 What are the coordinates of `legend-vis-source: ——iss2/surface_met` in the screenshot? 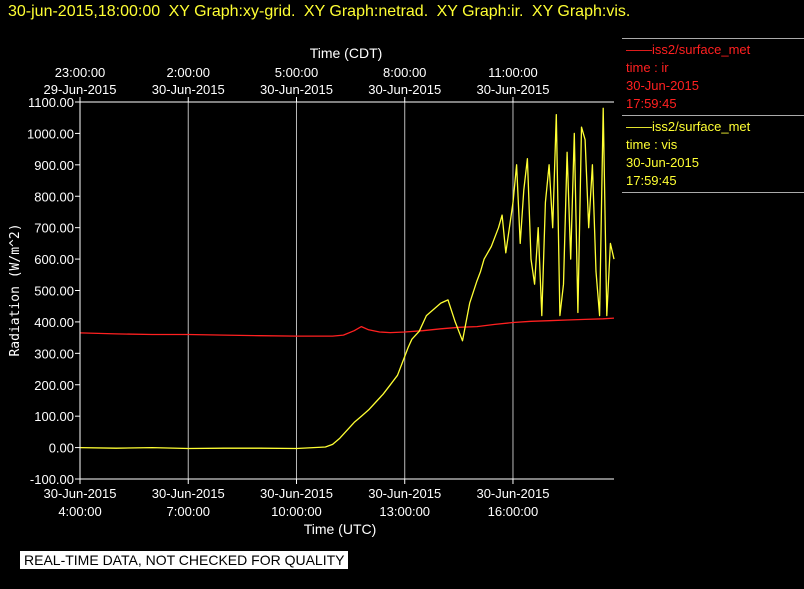 It's located at (688, 126).